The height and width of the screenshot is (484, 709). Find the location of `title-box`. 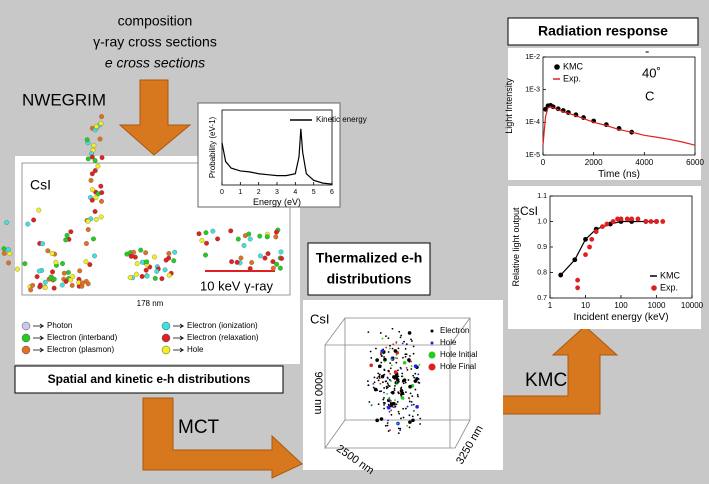

title-box is located at coordinates (603, 31).